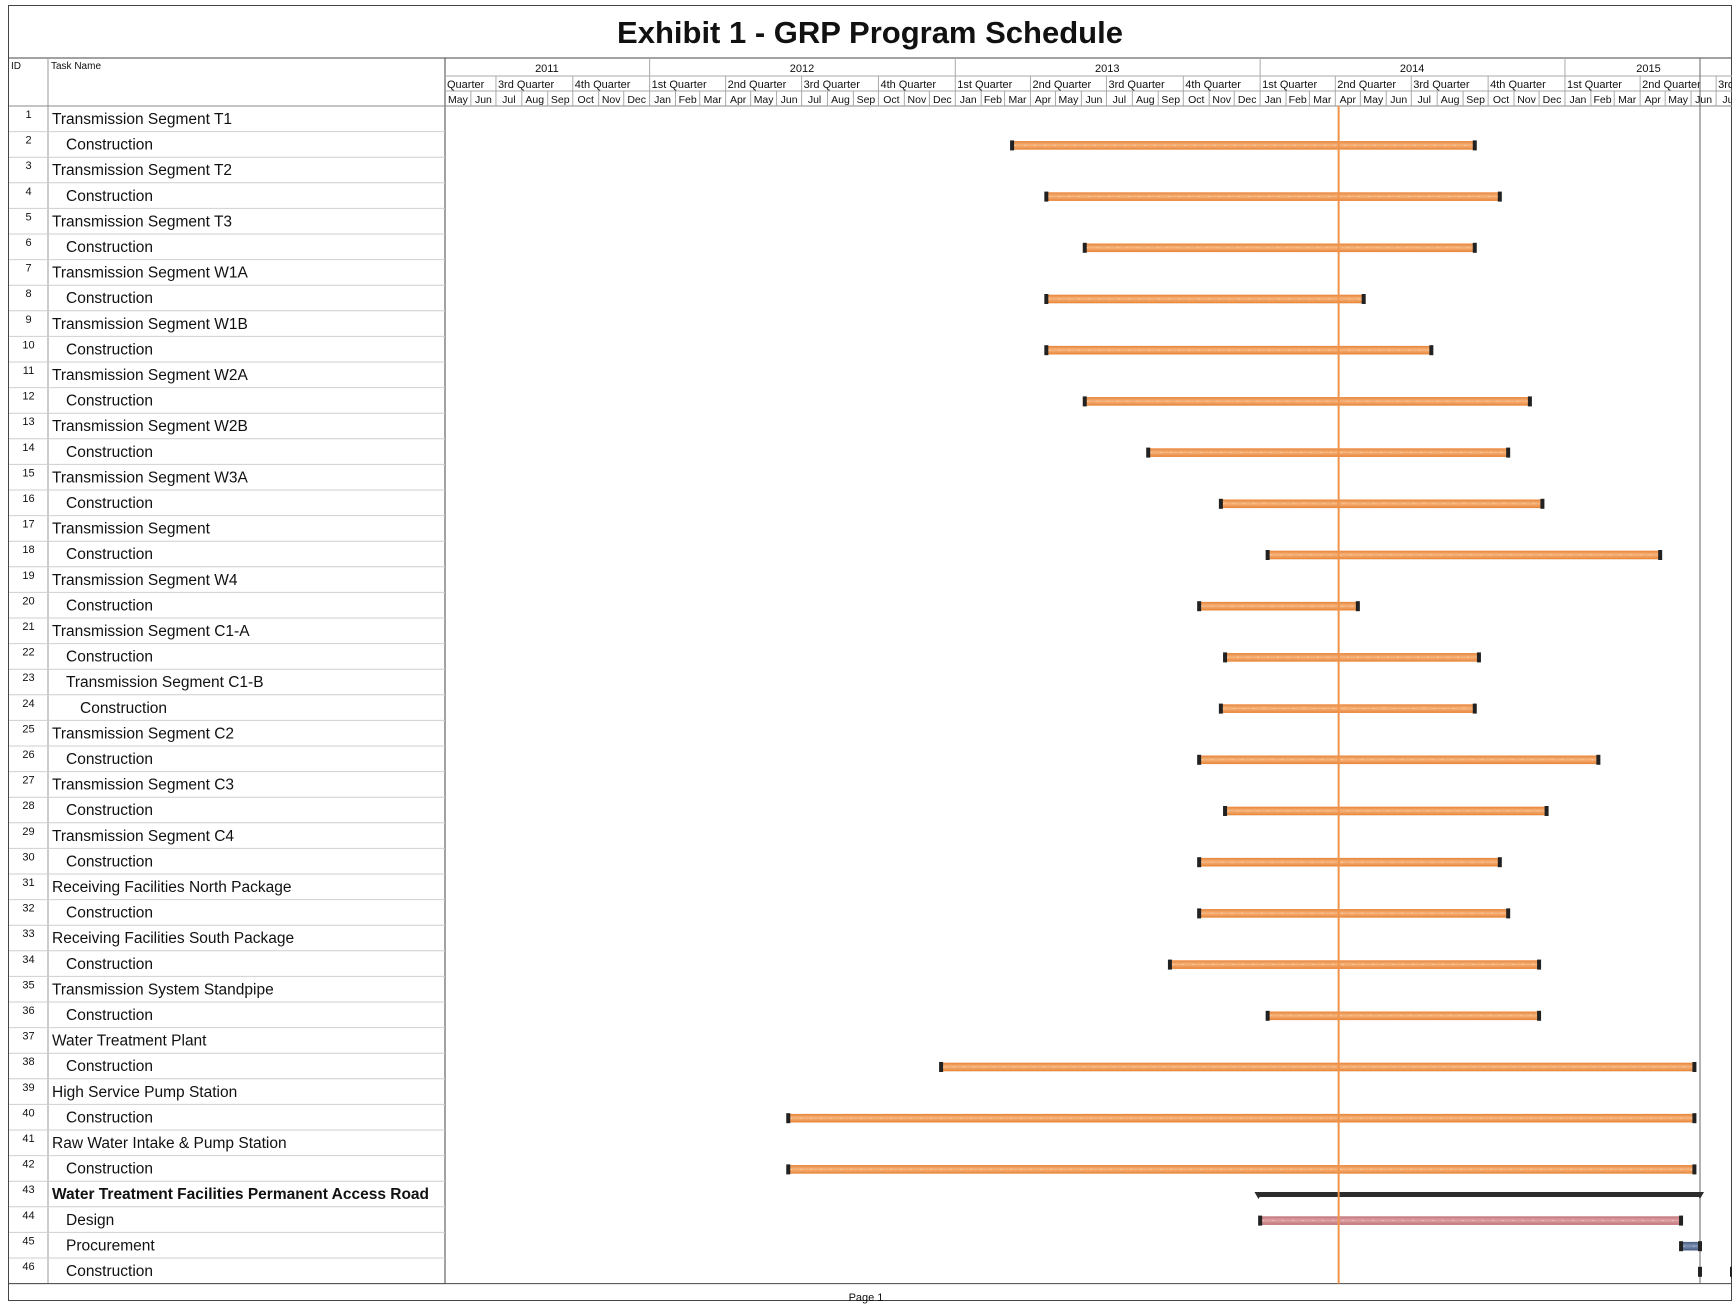  Describe the element at coordinates (1518, 85) in the screenshot. I see `quarter-label: 4th Quarter` at that location.